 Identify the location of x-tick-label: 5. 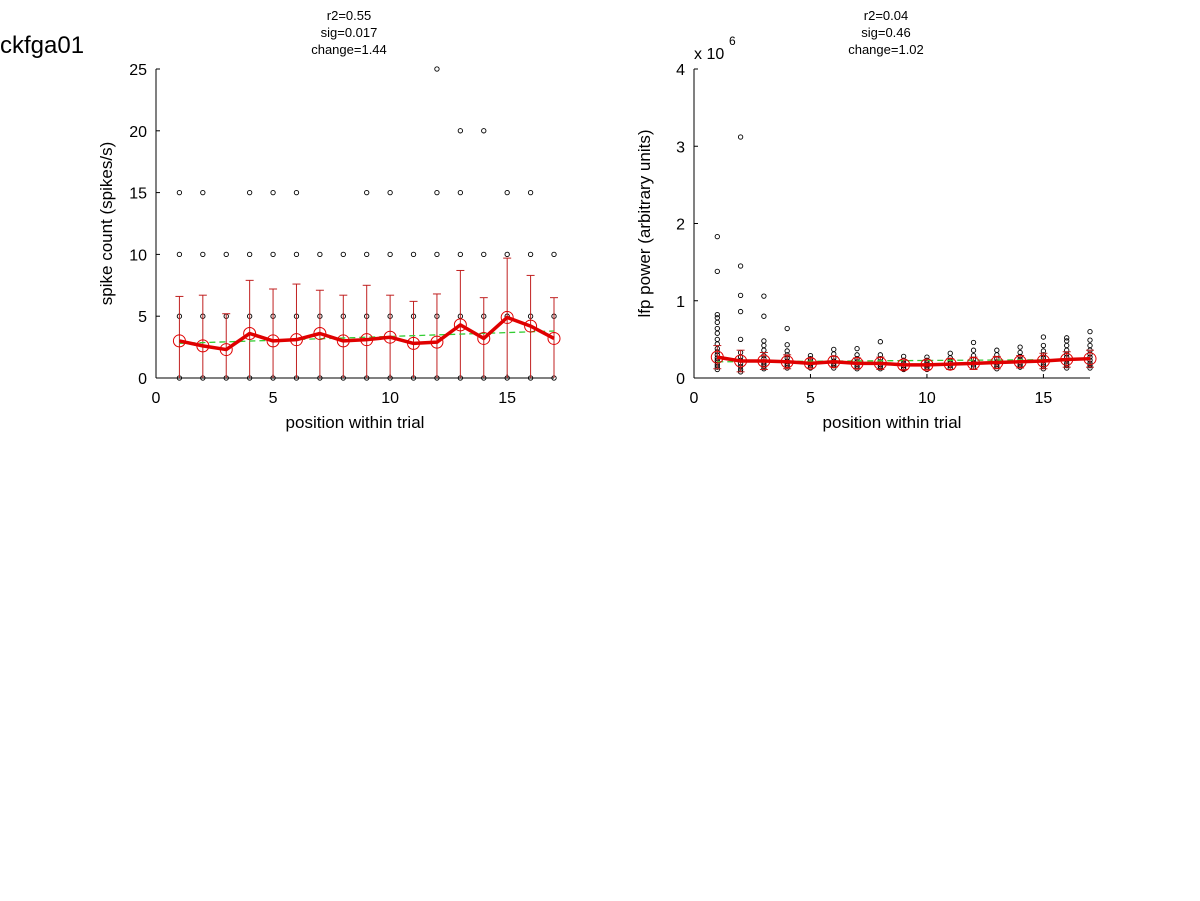
(273, 398).